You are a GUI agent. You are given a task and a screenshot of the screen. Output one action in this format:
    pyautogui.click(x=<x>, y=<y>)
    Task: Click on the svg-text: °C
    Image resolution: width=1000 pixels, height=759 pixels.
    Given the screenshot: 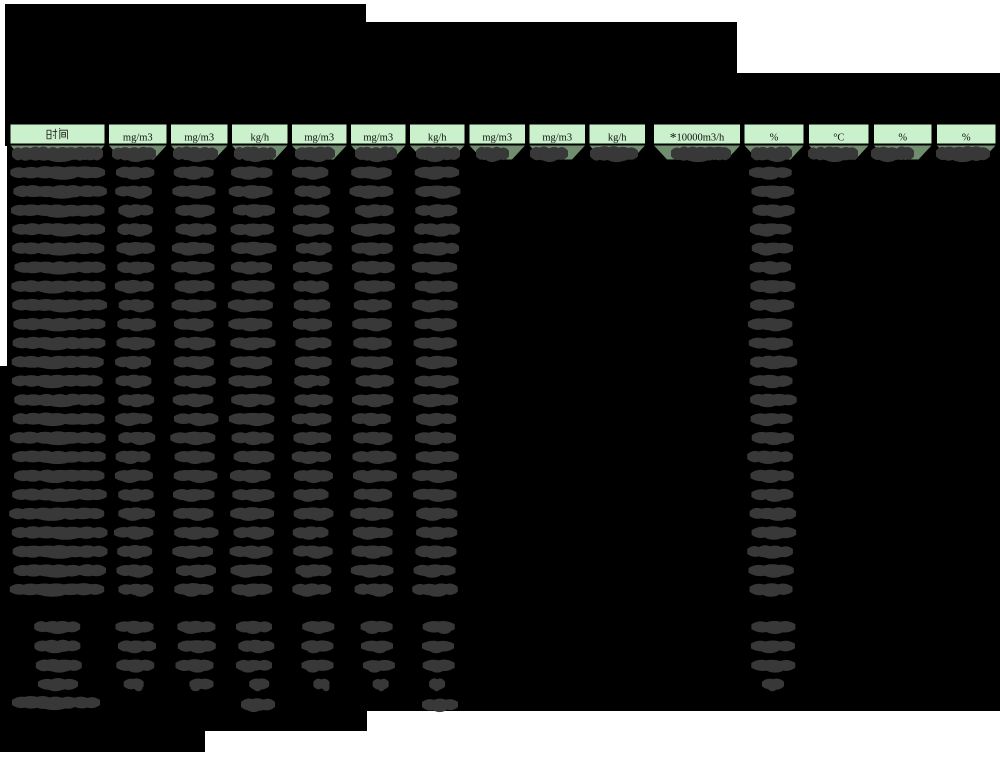 What is the action you would take?
    pyautogui.click(x=838, y=138)
    